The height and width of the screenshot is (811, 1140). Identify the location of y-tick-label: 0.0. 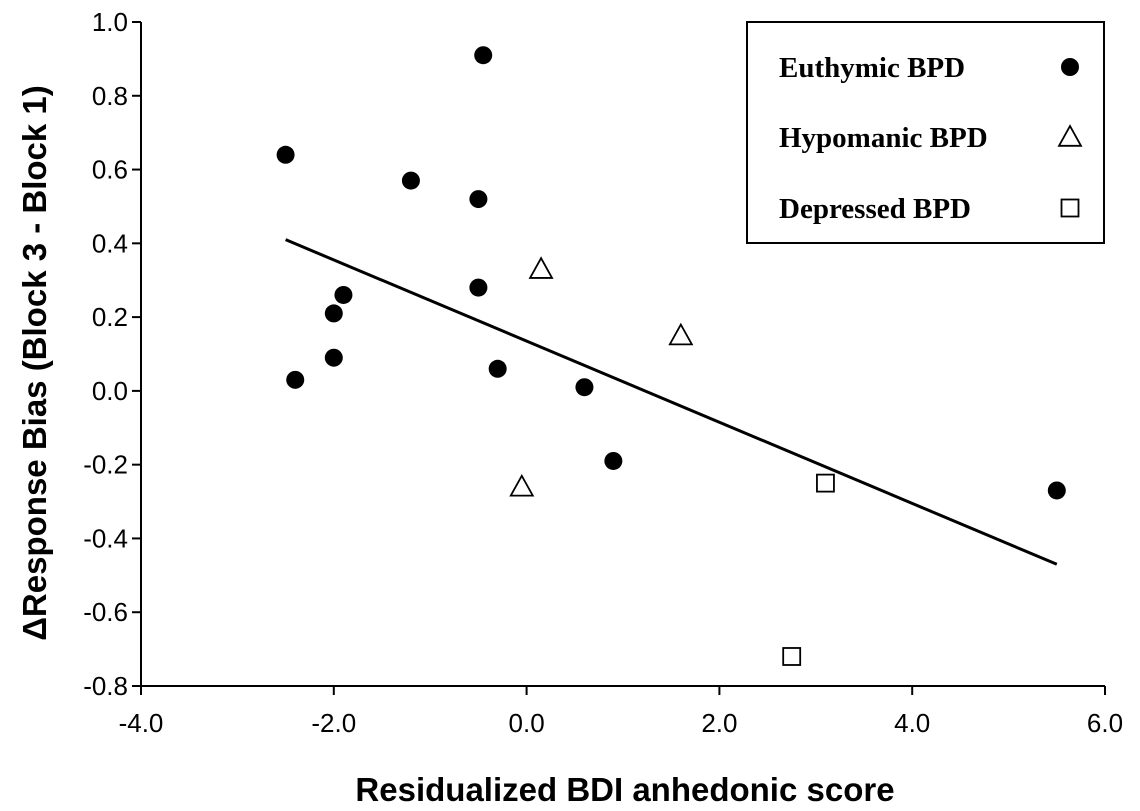
(110, 391).